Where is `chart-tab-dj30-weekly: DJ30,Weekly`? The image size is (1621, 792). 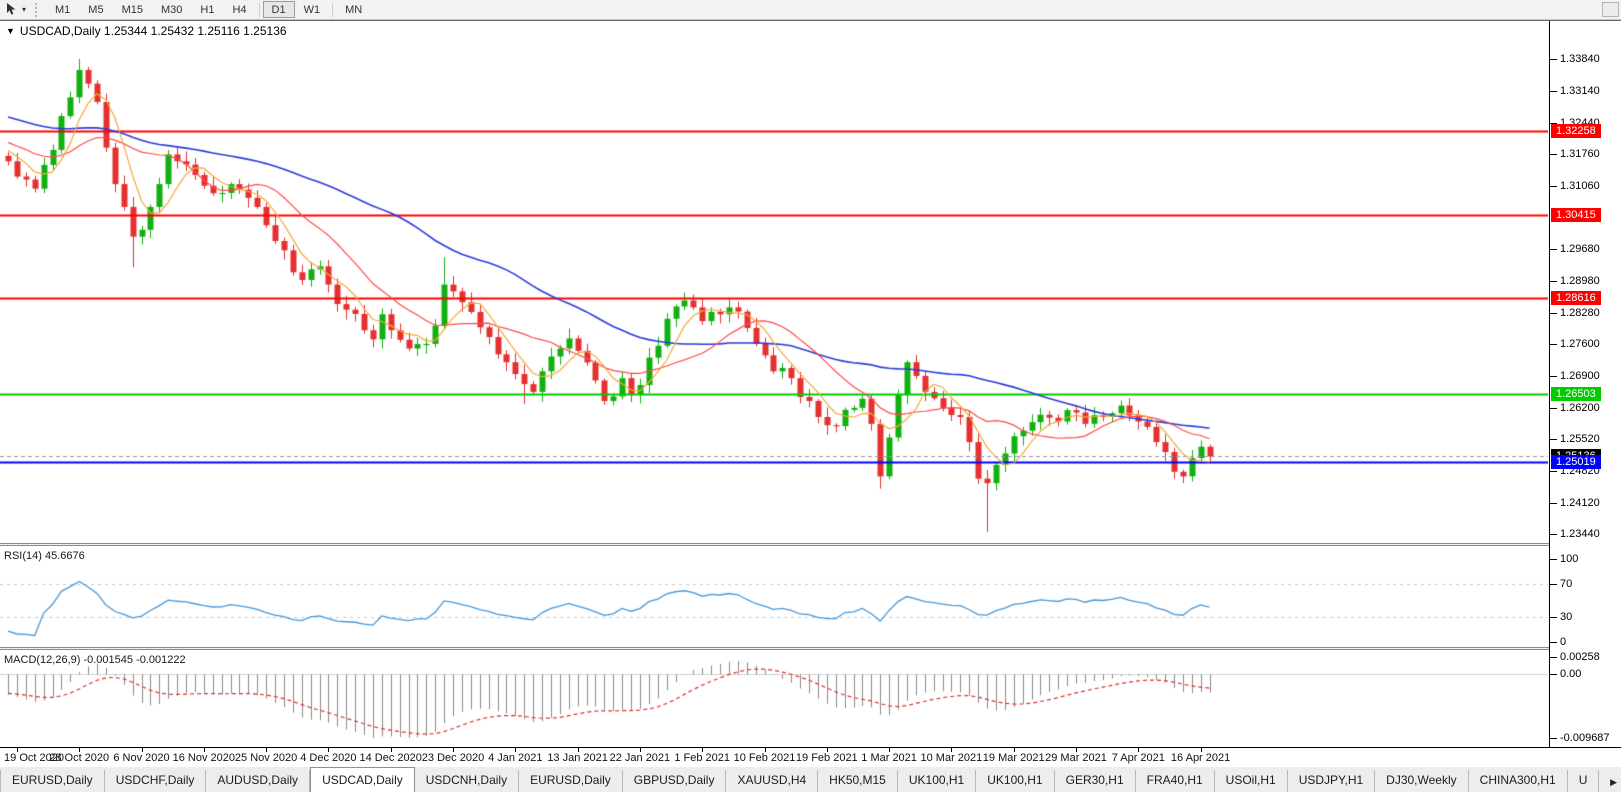 chart-tab-dj30-weekly: DJ30,Weekly is located at coordinates (1422, 781).